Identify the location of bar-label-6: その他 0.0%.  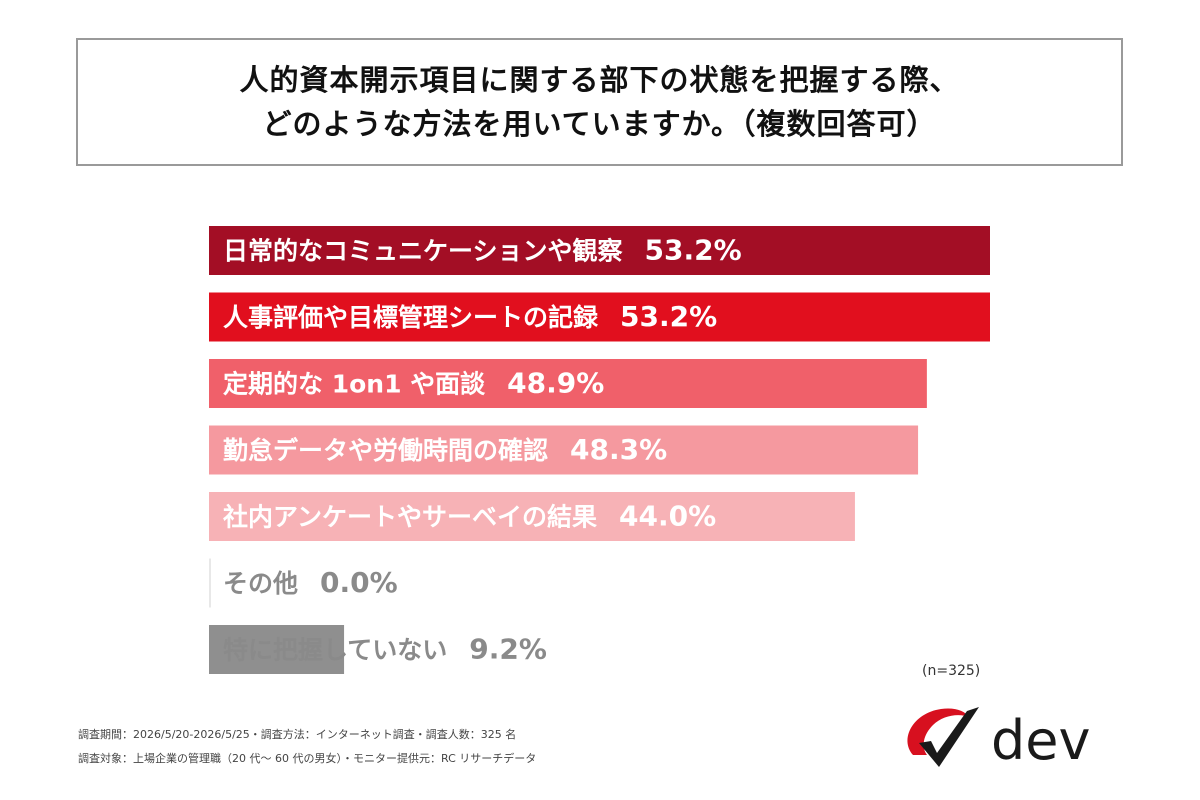
(310, 582).